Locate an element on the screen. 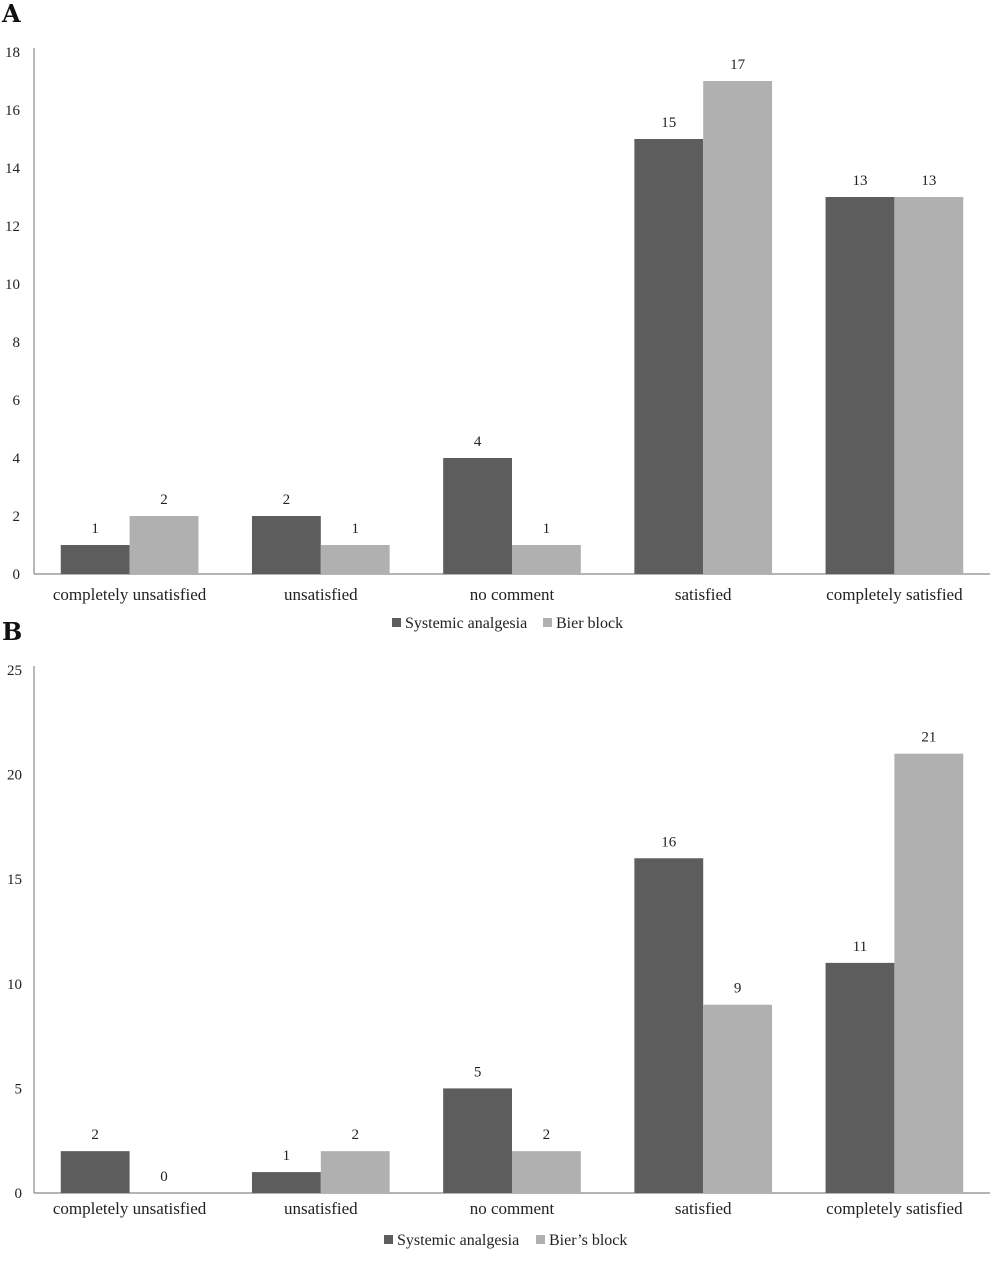 The height and width of the screenshot is (1264, 1000). y-tick-label: 2 is located at coordinates (17, 517).